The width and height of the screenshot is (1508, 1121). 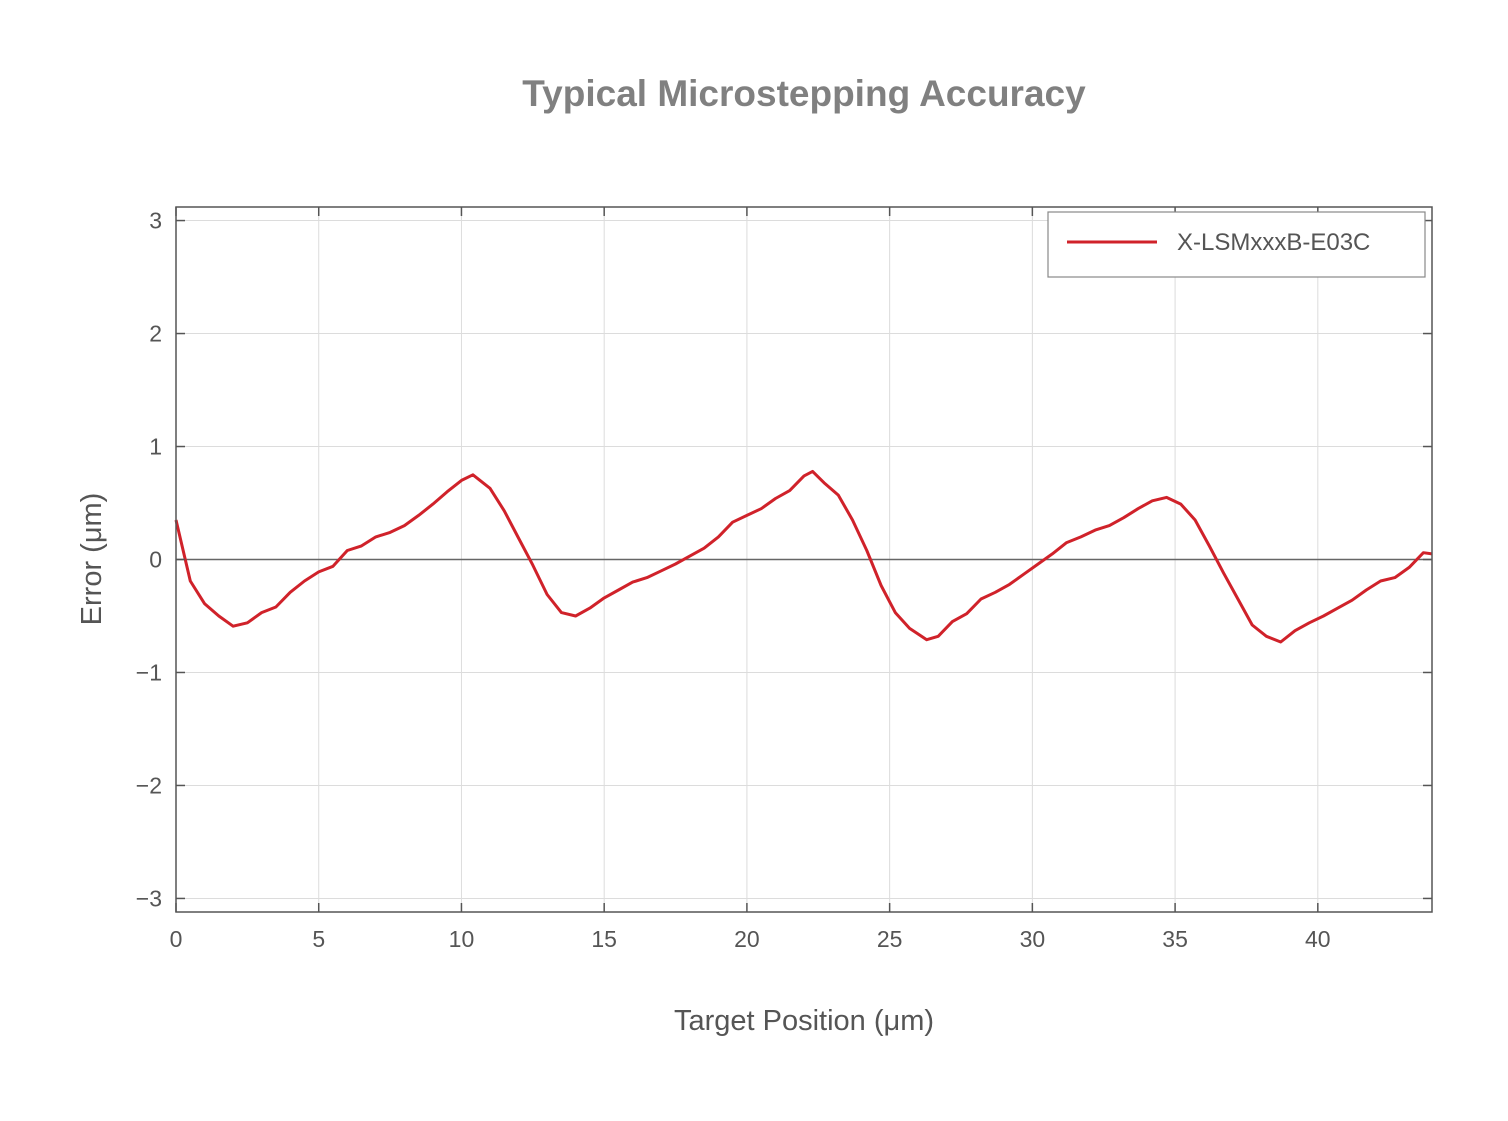 I want to click on series-group, so click(x=803, y=556).